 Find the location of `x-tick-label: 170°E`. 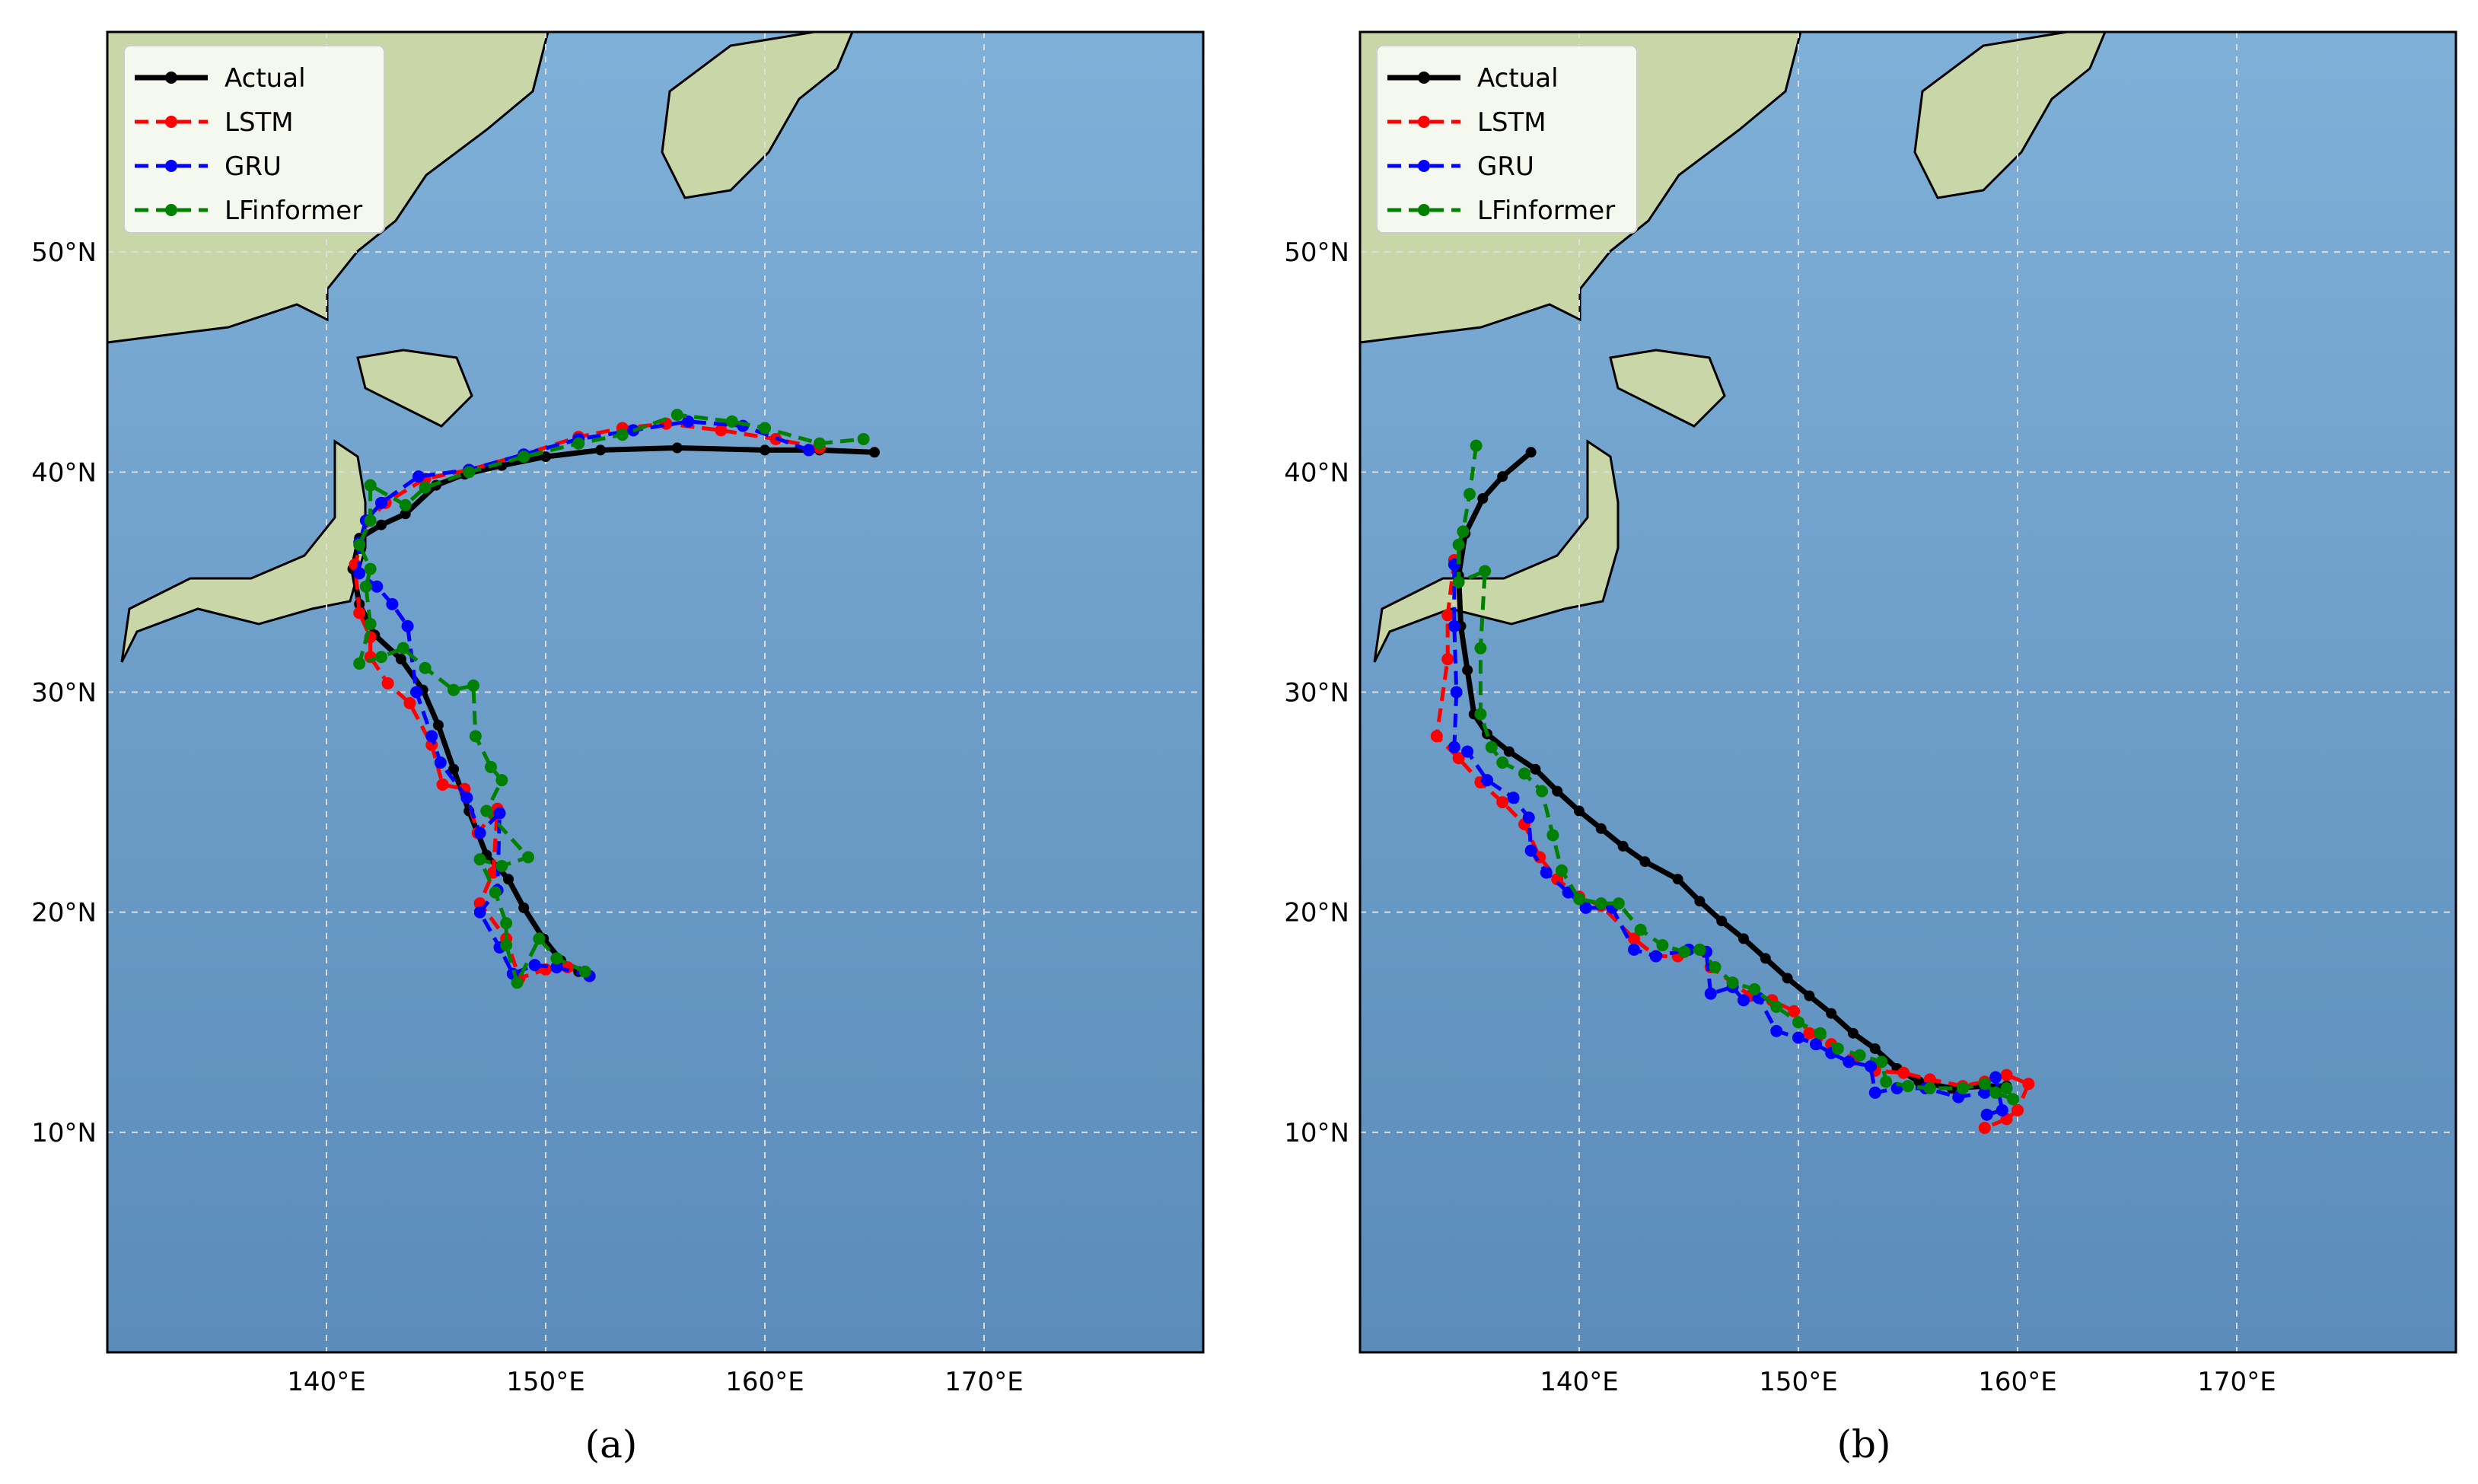

x-tick-label: 170°E is located at coordinates (2236, 1382).